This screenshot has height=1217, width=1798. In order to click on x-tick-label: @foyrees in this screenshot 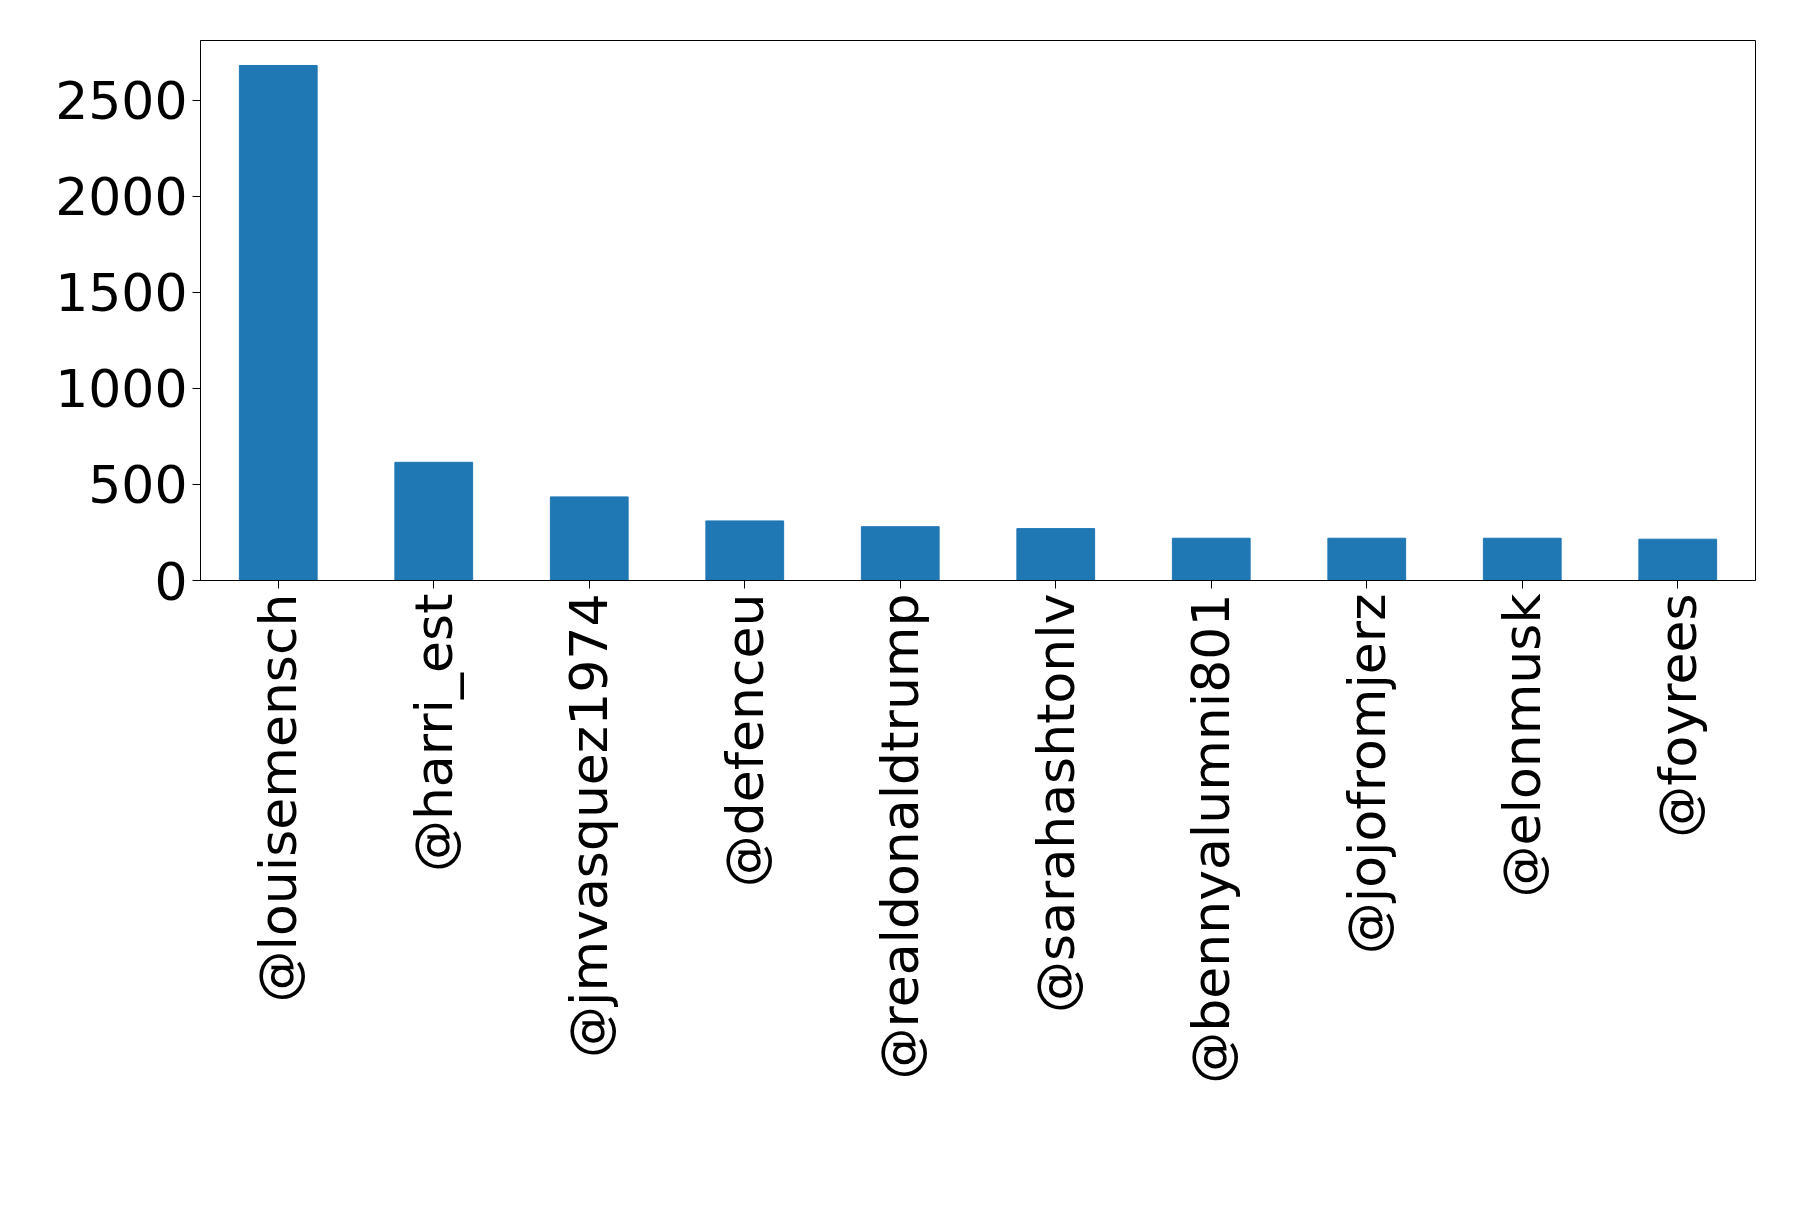, I will do `click(1677, 715)`.